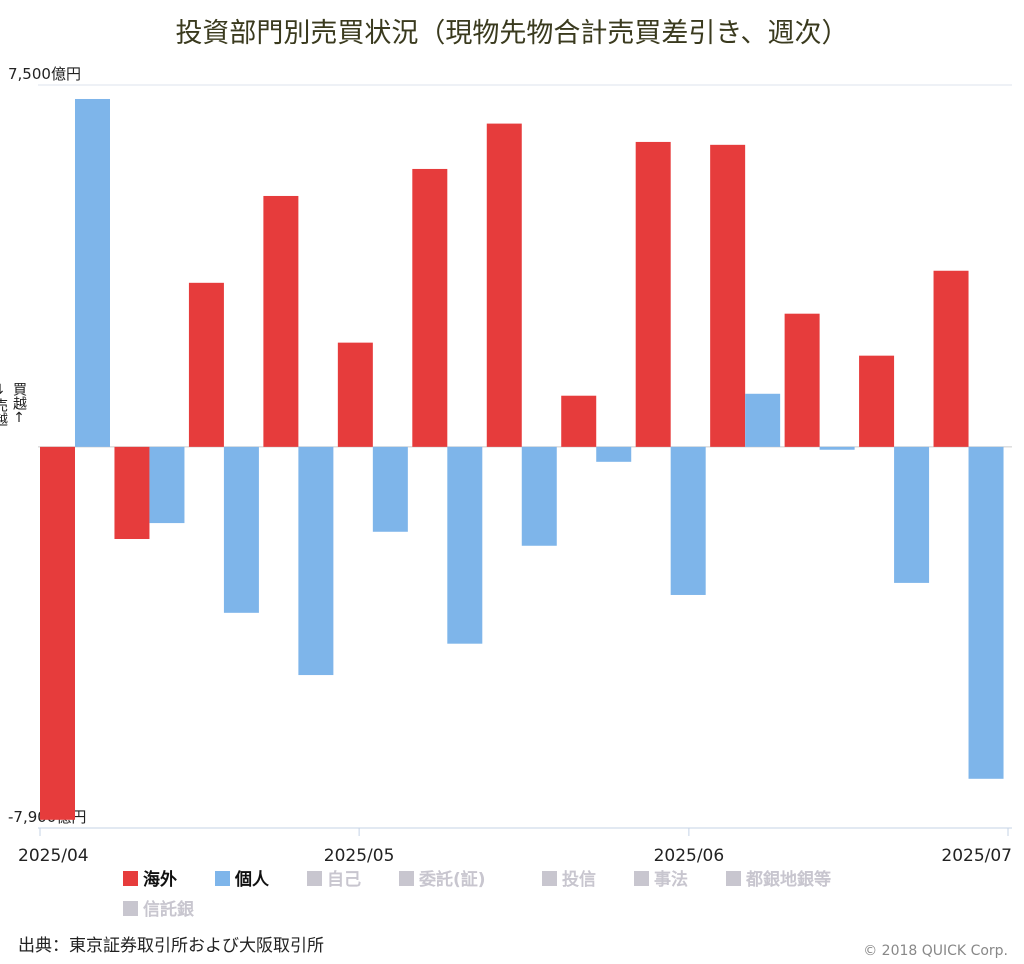  I want to click on source: 出典：東京証券取引所および大阪取引所, so click(171, 946).